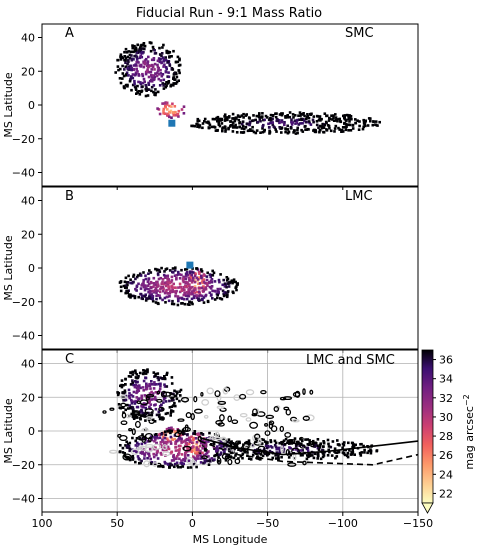 The height and width of the screenshot is (550, 484). I want to click on colorbar-tick-label: 22, so click(446, 493).